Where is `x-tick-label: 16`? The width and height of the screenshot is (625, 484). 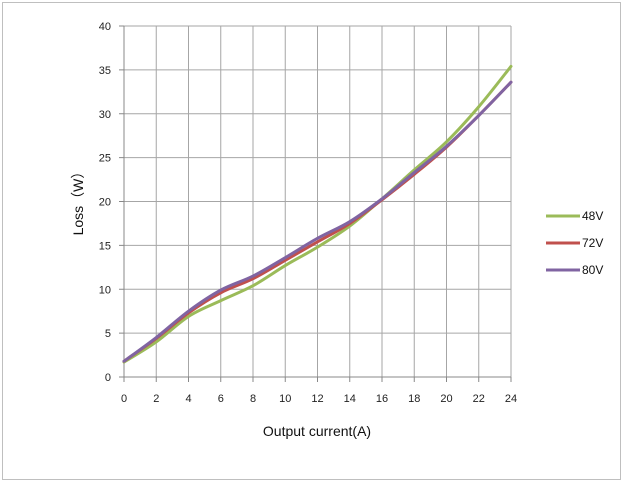
x-tick-label: 16 is located at coordinates (382, 399).